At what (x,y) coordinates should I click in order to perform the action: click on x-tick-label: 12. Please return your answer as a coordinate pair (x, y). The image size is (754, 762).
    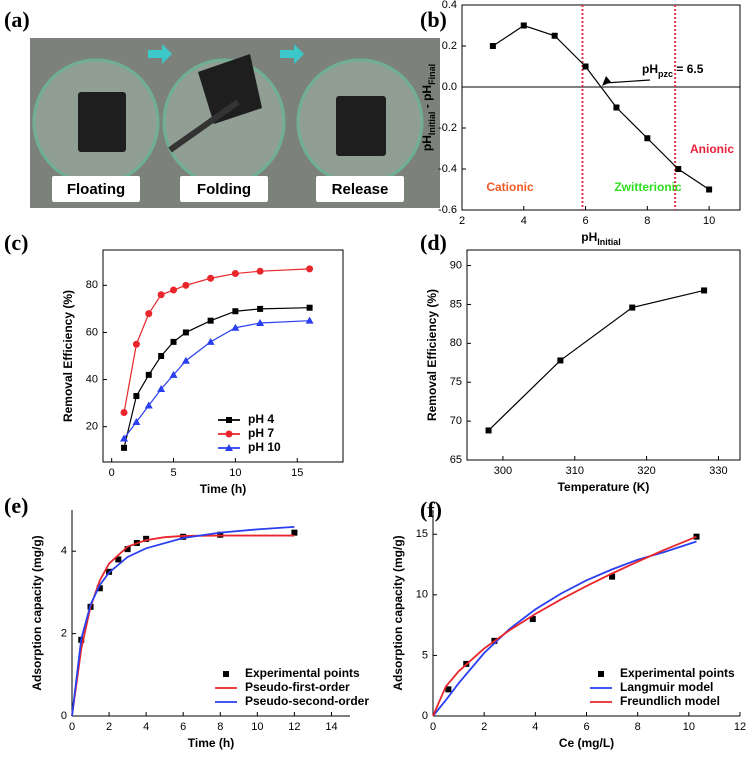
    Looking at the image, I should click on (740, 727).